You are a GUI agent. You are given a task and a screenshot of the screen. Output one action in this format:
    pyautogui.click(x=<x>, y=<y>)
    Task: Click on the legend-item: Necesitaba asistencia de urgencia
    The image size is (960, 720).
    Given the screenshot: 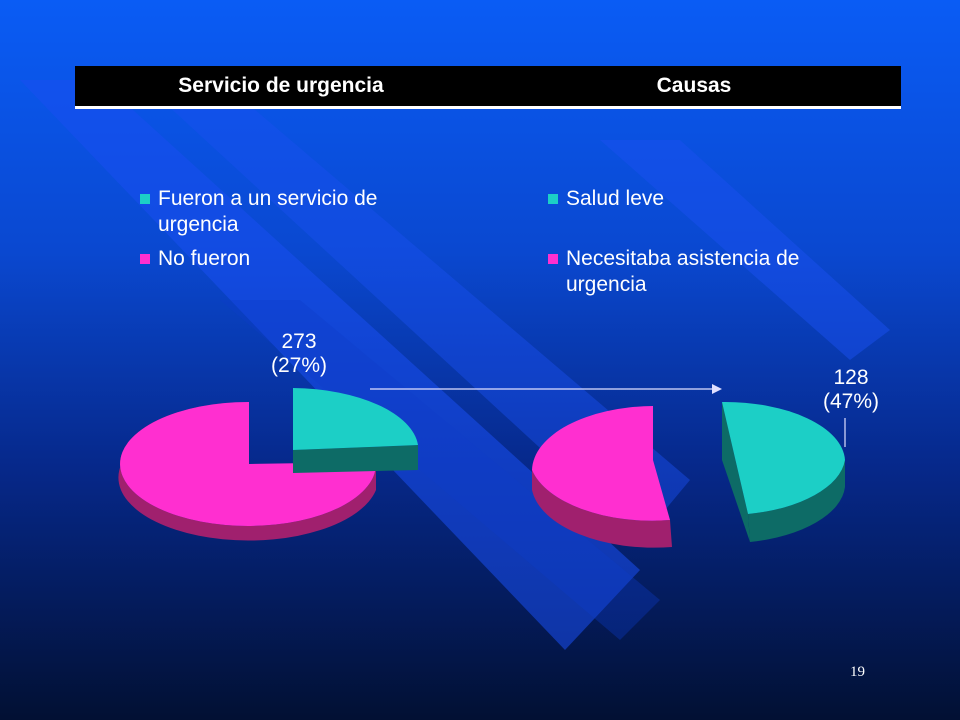 What is the action you would take?
    pyautogui.click(x=703, y=272)
    